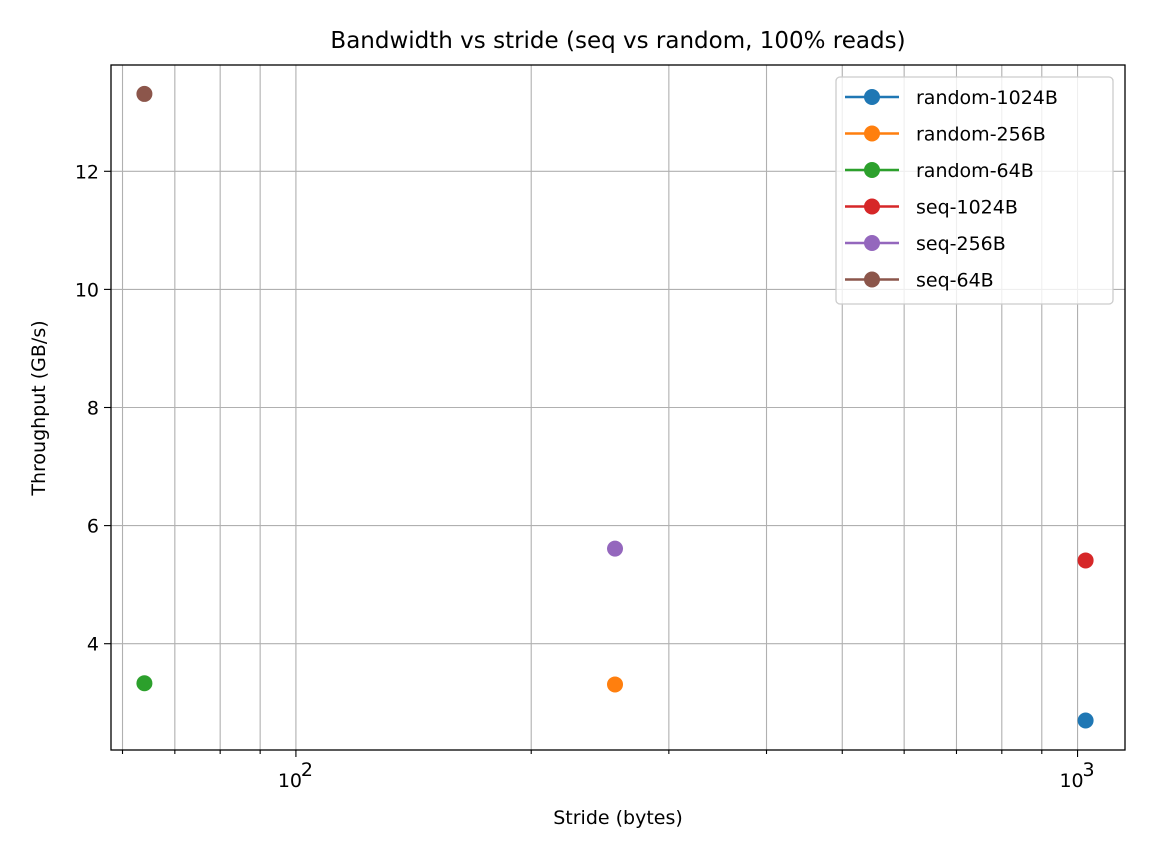  Describe the element at coordinates (872, 97) in the screenshot. I see `legend-marker-random-1024B` at that location.